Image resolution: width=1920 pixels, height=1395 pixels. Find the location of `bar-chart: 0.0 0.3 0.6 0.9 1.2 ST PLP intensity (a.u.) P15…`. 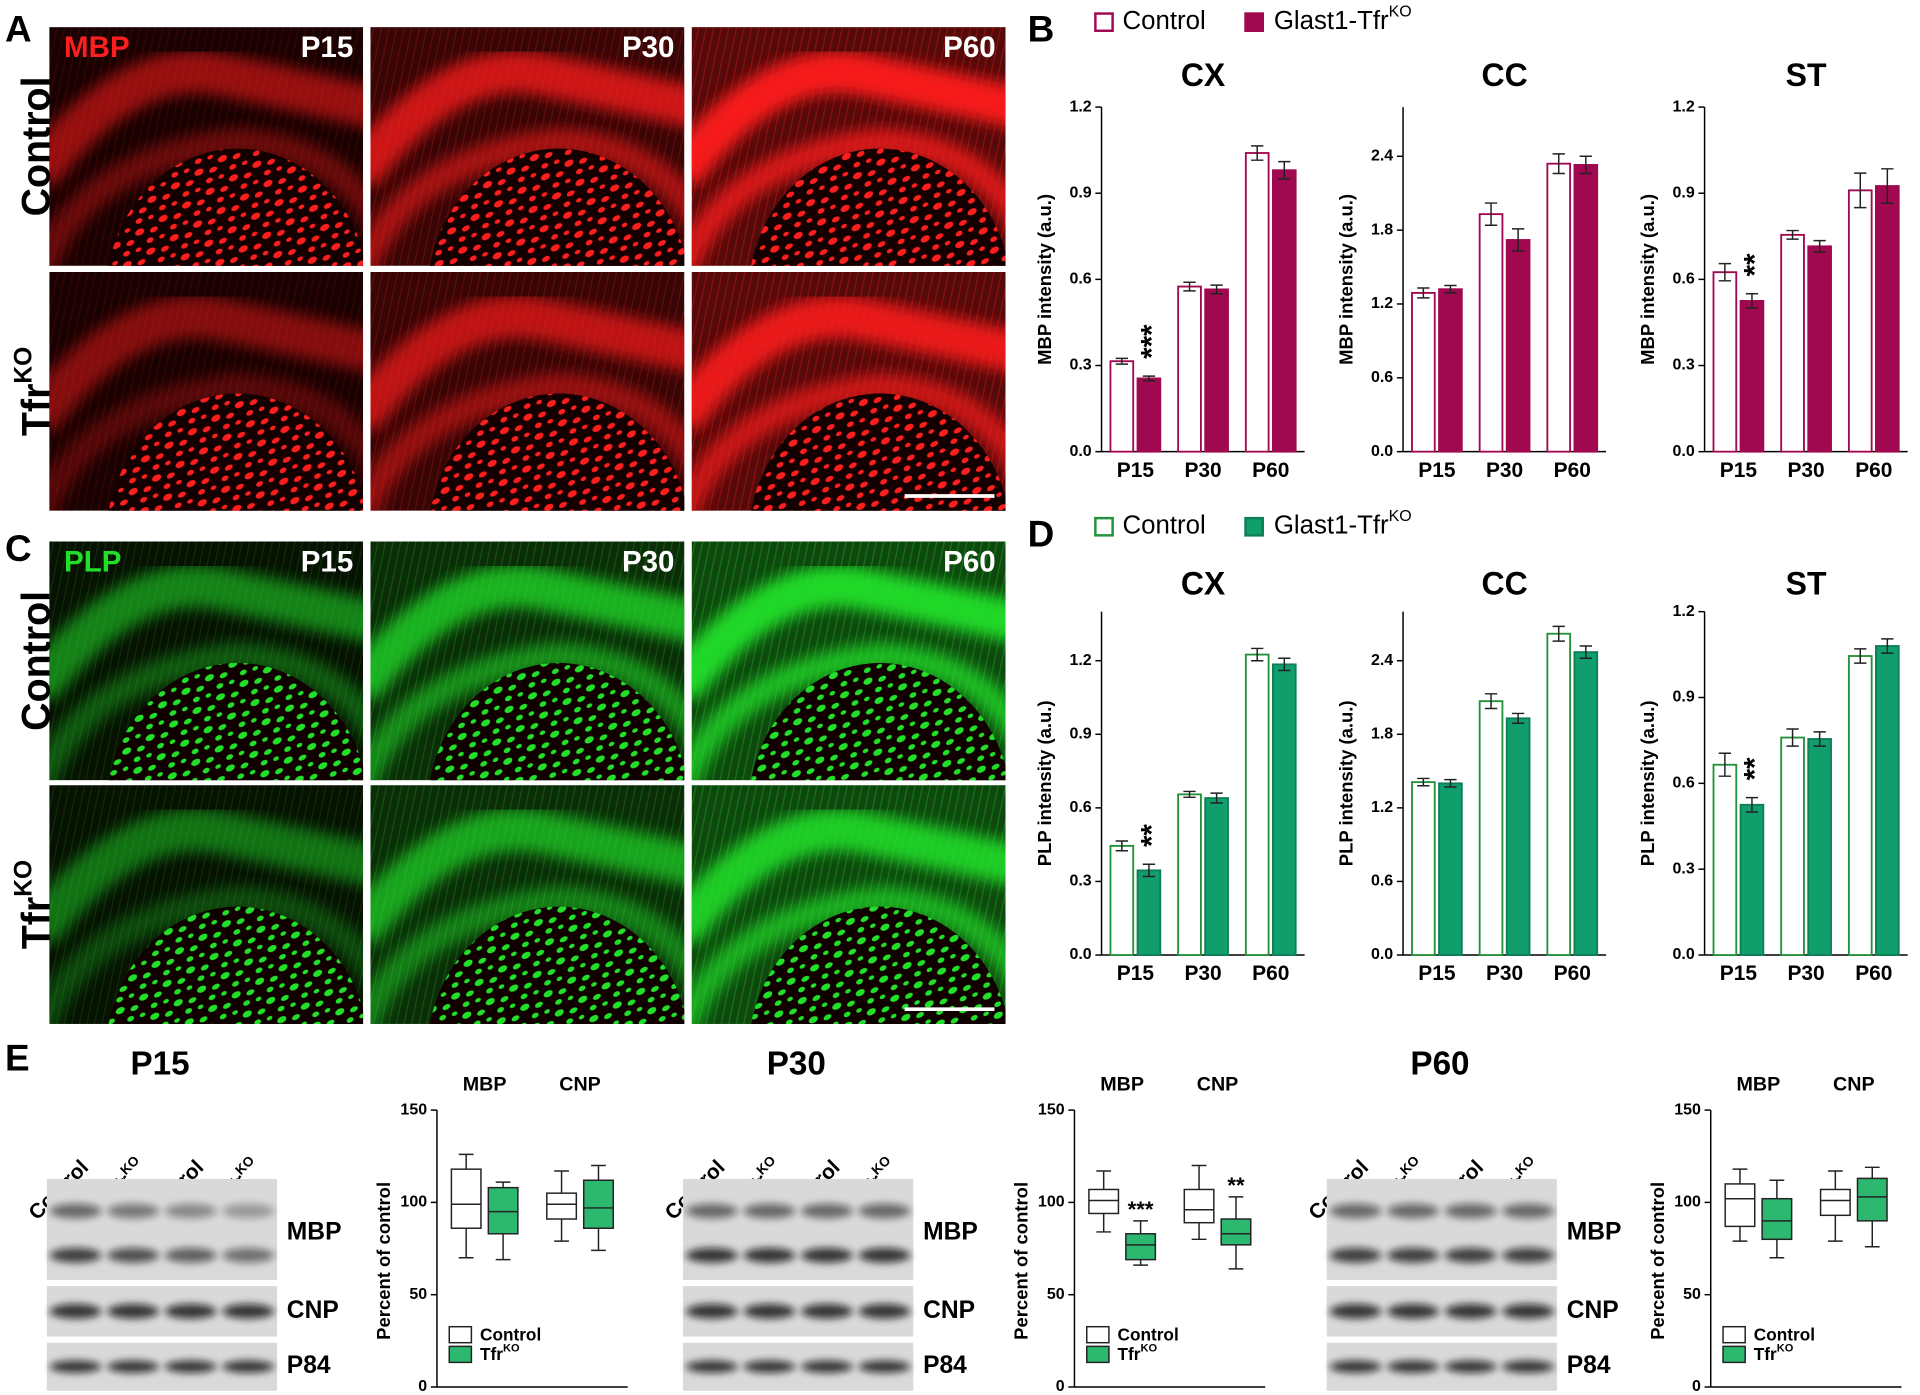

bar-chart: 0.0 0.3 0.6 0.9 1.2 ST PLP intensity (a.u.) P15… is located at coordinates (1772, 775).